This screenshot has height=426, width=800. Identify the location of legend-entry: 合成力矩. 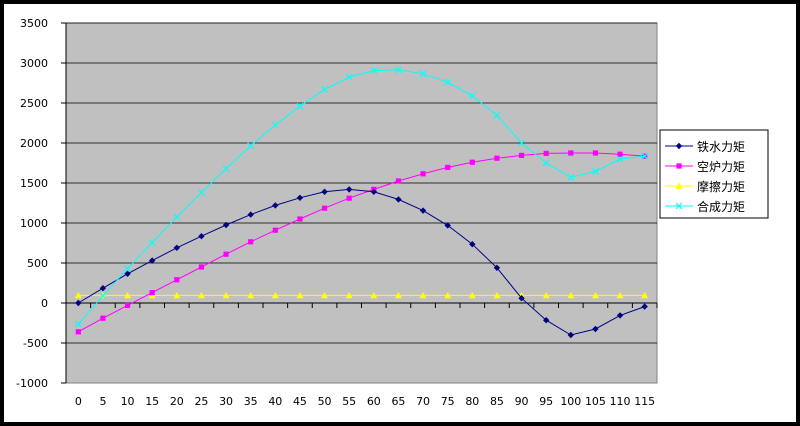
(705, 206).